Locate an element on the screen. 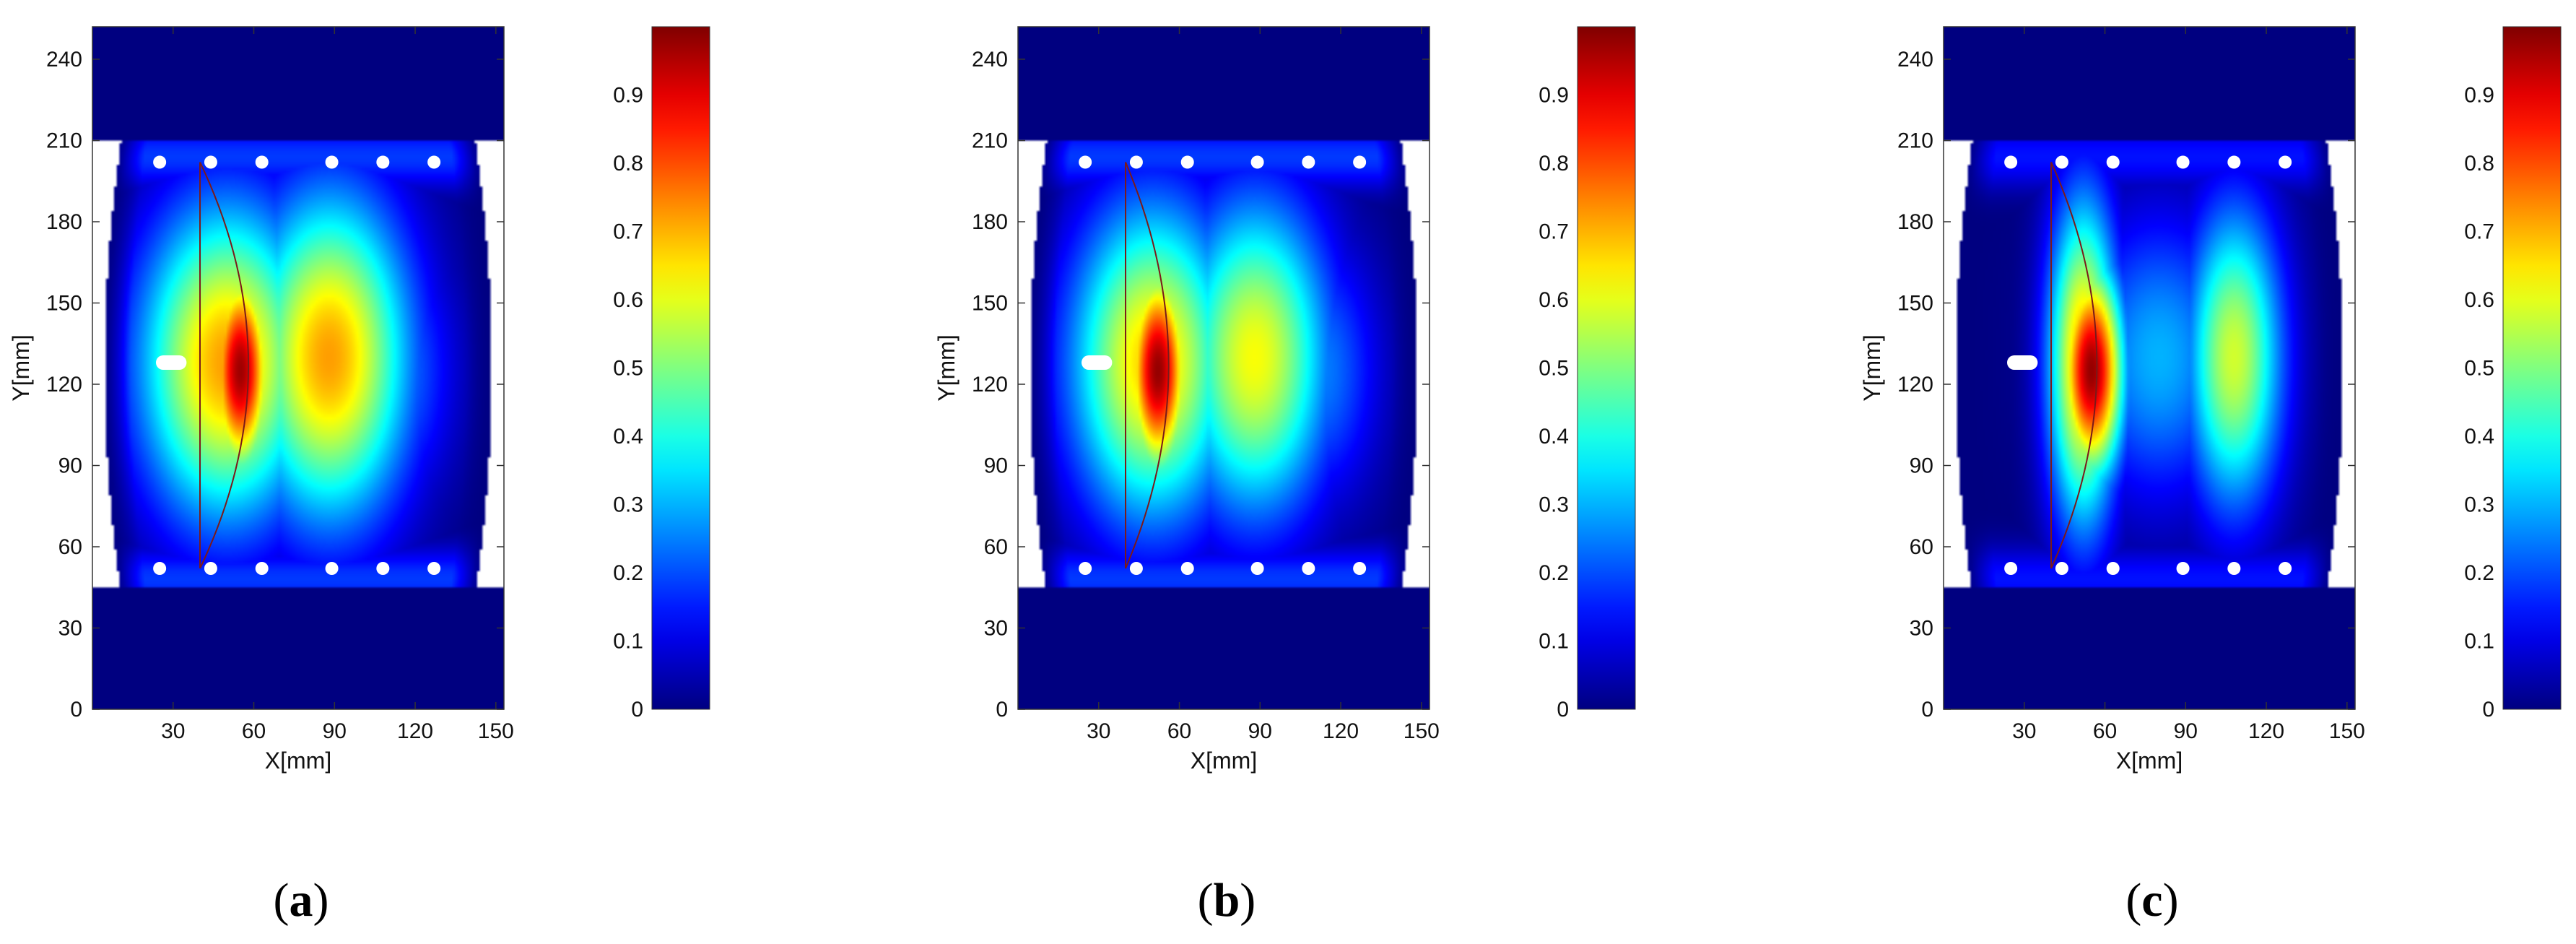  y-tick-label: 150 is located at coordinates (64, 304).